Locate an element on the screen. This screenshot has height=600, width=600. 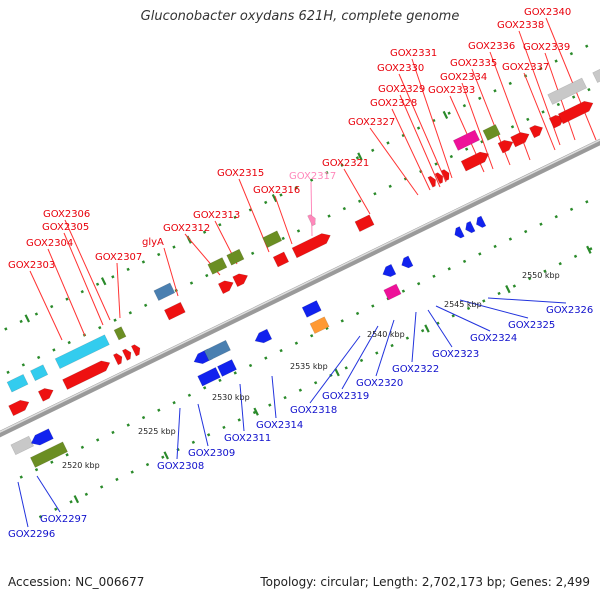
gene-label-top: GOX2312 is located at coordinates (186, 228).